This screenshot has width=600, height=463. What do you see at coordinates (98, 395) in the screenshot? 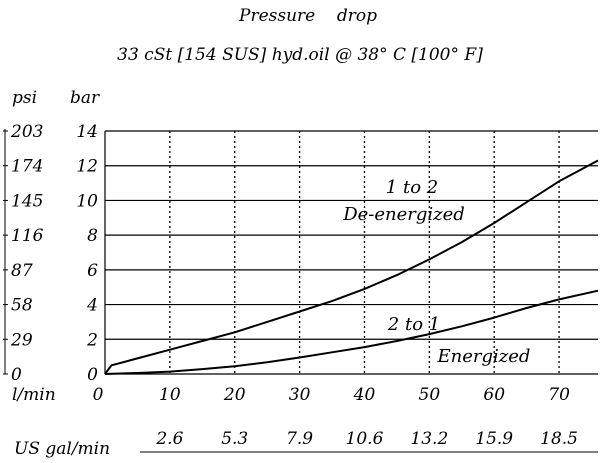
I see `x-tick-label: 0` at bounding box center [98, 395].